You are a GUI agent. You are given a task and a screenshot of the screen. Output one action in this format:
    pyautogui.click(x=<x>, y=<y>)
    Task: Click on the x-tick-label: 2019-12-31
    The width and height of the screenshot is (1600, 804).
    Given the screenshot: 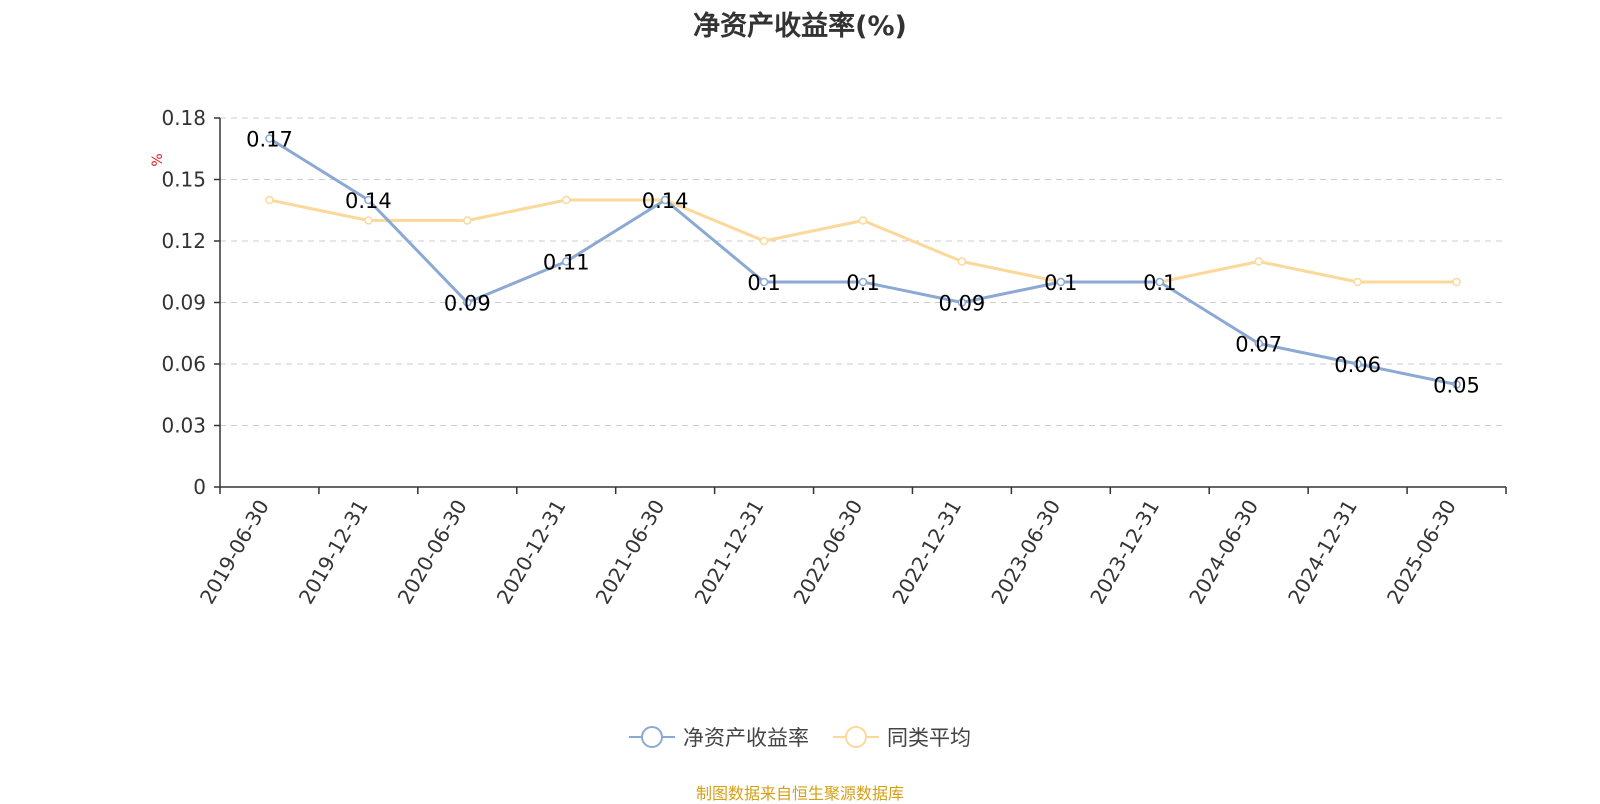 What is the action you would take?
    pyautogui.click(x=333, y=552)
    